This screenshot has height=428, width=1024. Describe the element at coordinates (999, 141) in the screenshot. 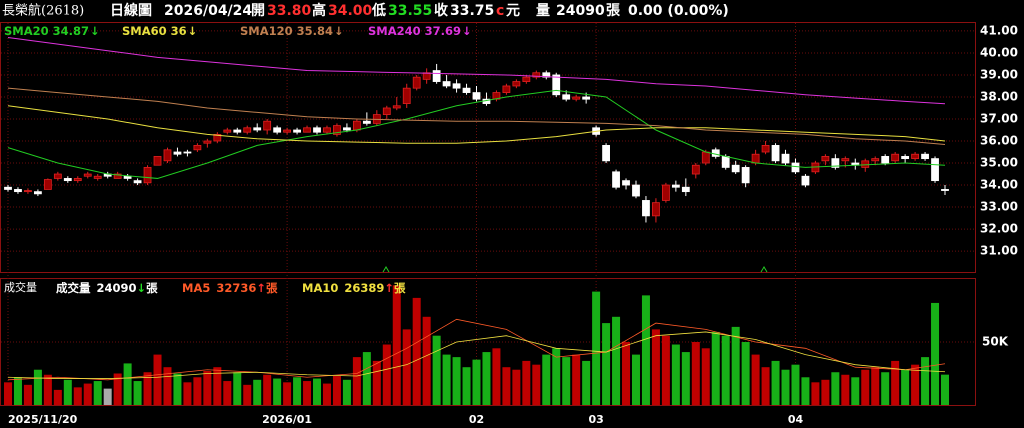

I see `y-tick-label: 36.00` at that location.